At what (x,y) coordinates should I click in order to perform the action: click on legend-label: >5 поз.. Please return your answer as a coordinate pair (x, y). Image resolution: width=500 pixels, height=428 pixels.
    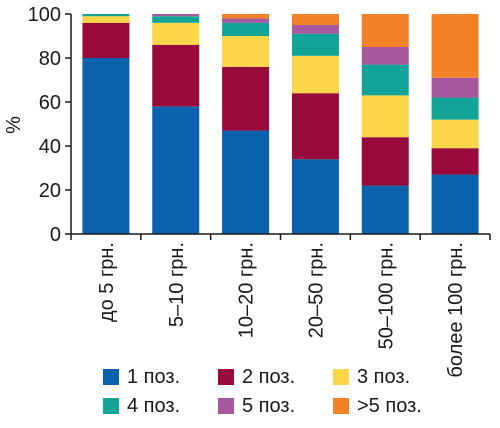
    Looking at the image, I should click on (389, 406).